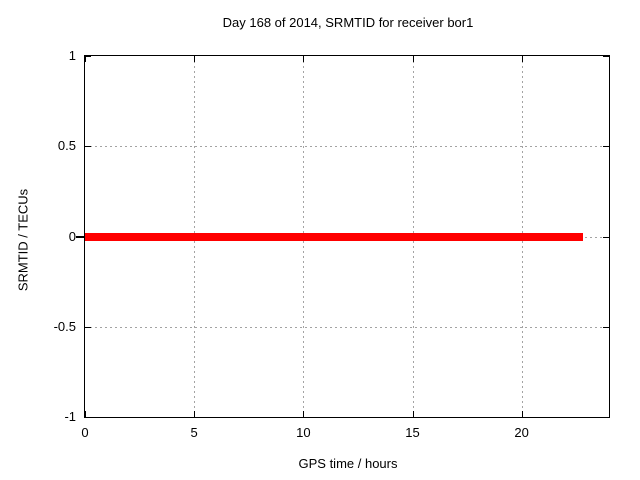 This screenshot has height=480, width=640. I want to click on x-axis-label: GPS time / hours, so click(348, 463).